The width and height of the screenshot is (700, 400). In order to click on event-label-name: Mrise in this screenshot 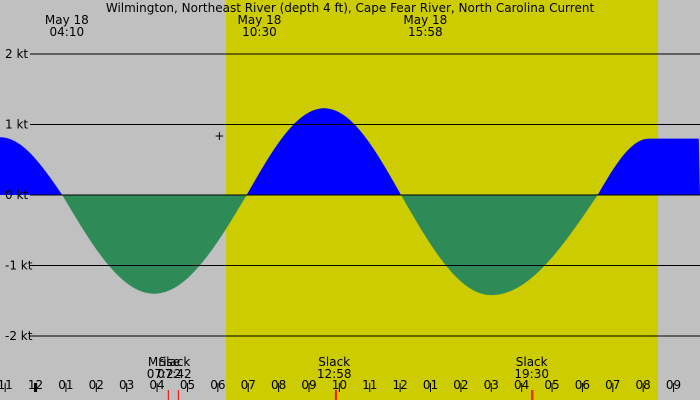, I will do `click(164, 362)`.